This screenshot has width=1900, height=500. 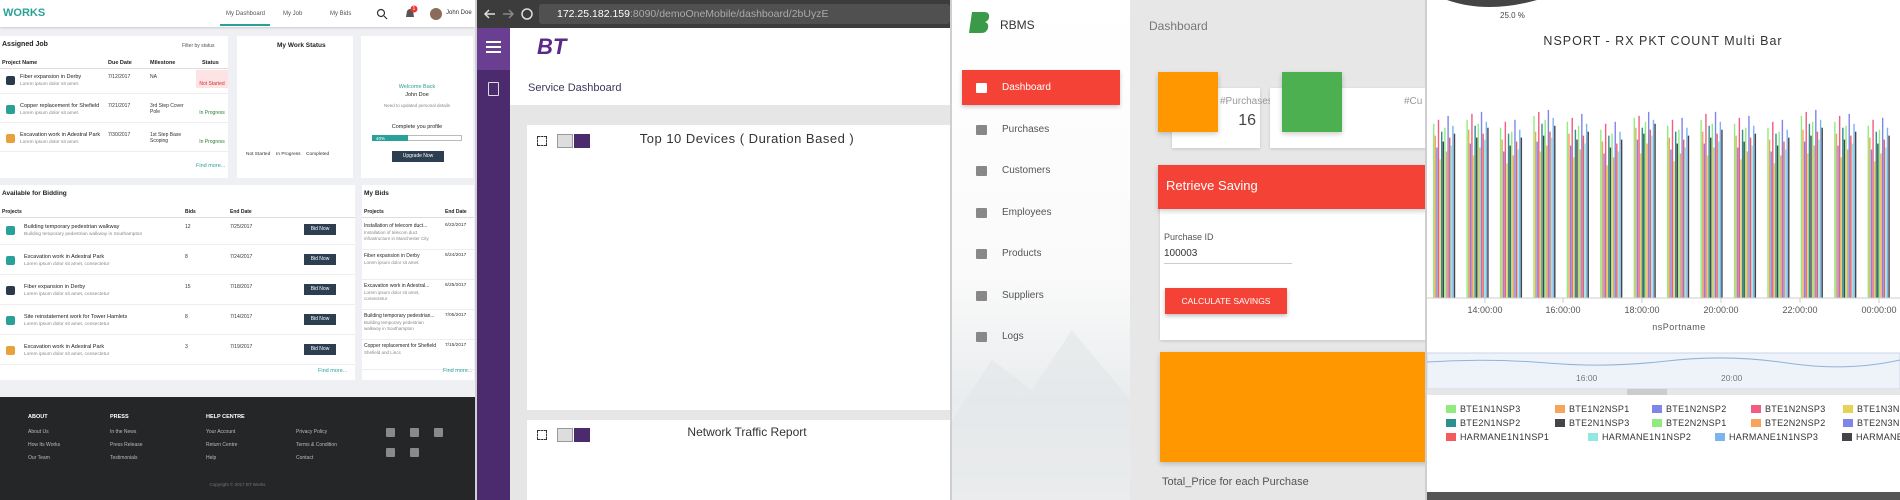 What do you see at coordinates (392, 295) in the screenshot?
I see `project-desc: Lorem ipsum dolor sit amet, consectetur` at bounding box center [392, 295].